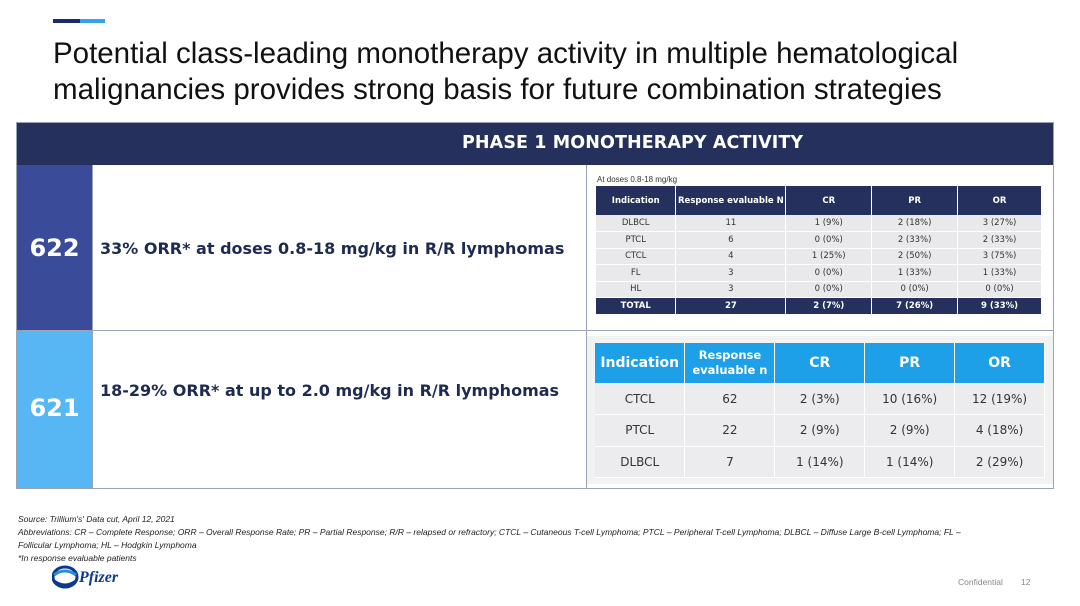 The width and height of the screenshot is (1080, 606). I want to click on table-cell: 22, so click(730, 430).